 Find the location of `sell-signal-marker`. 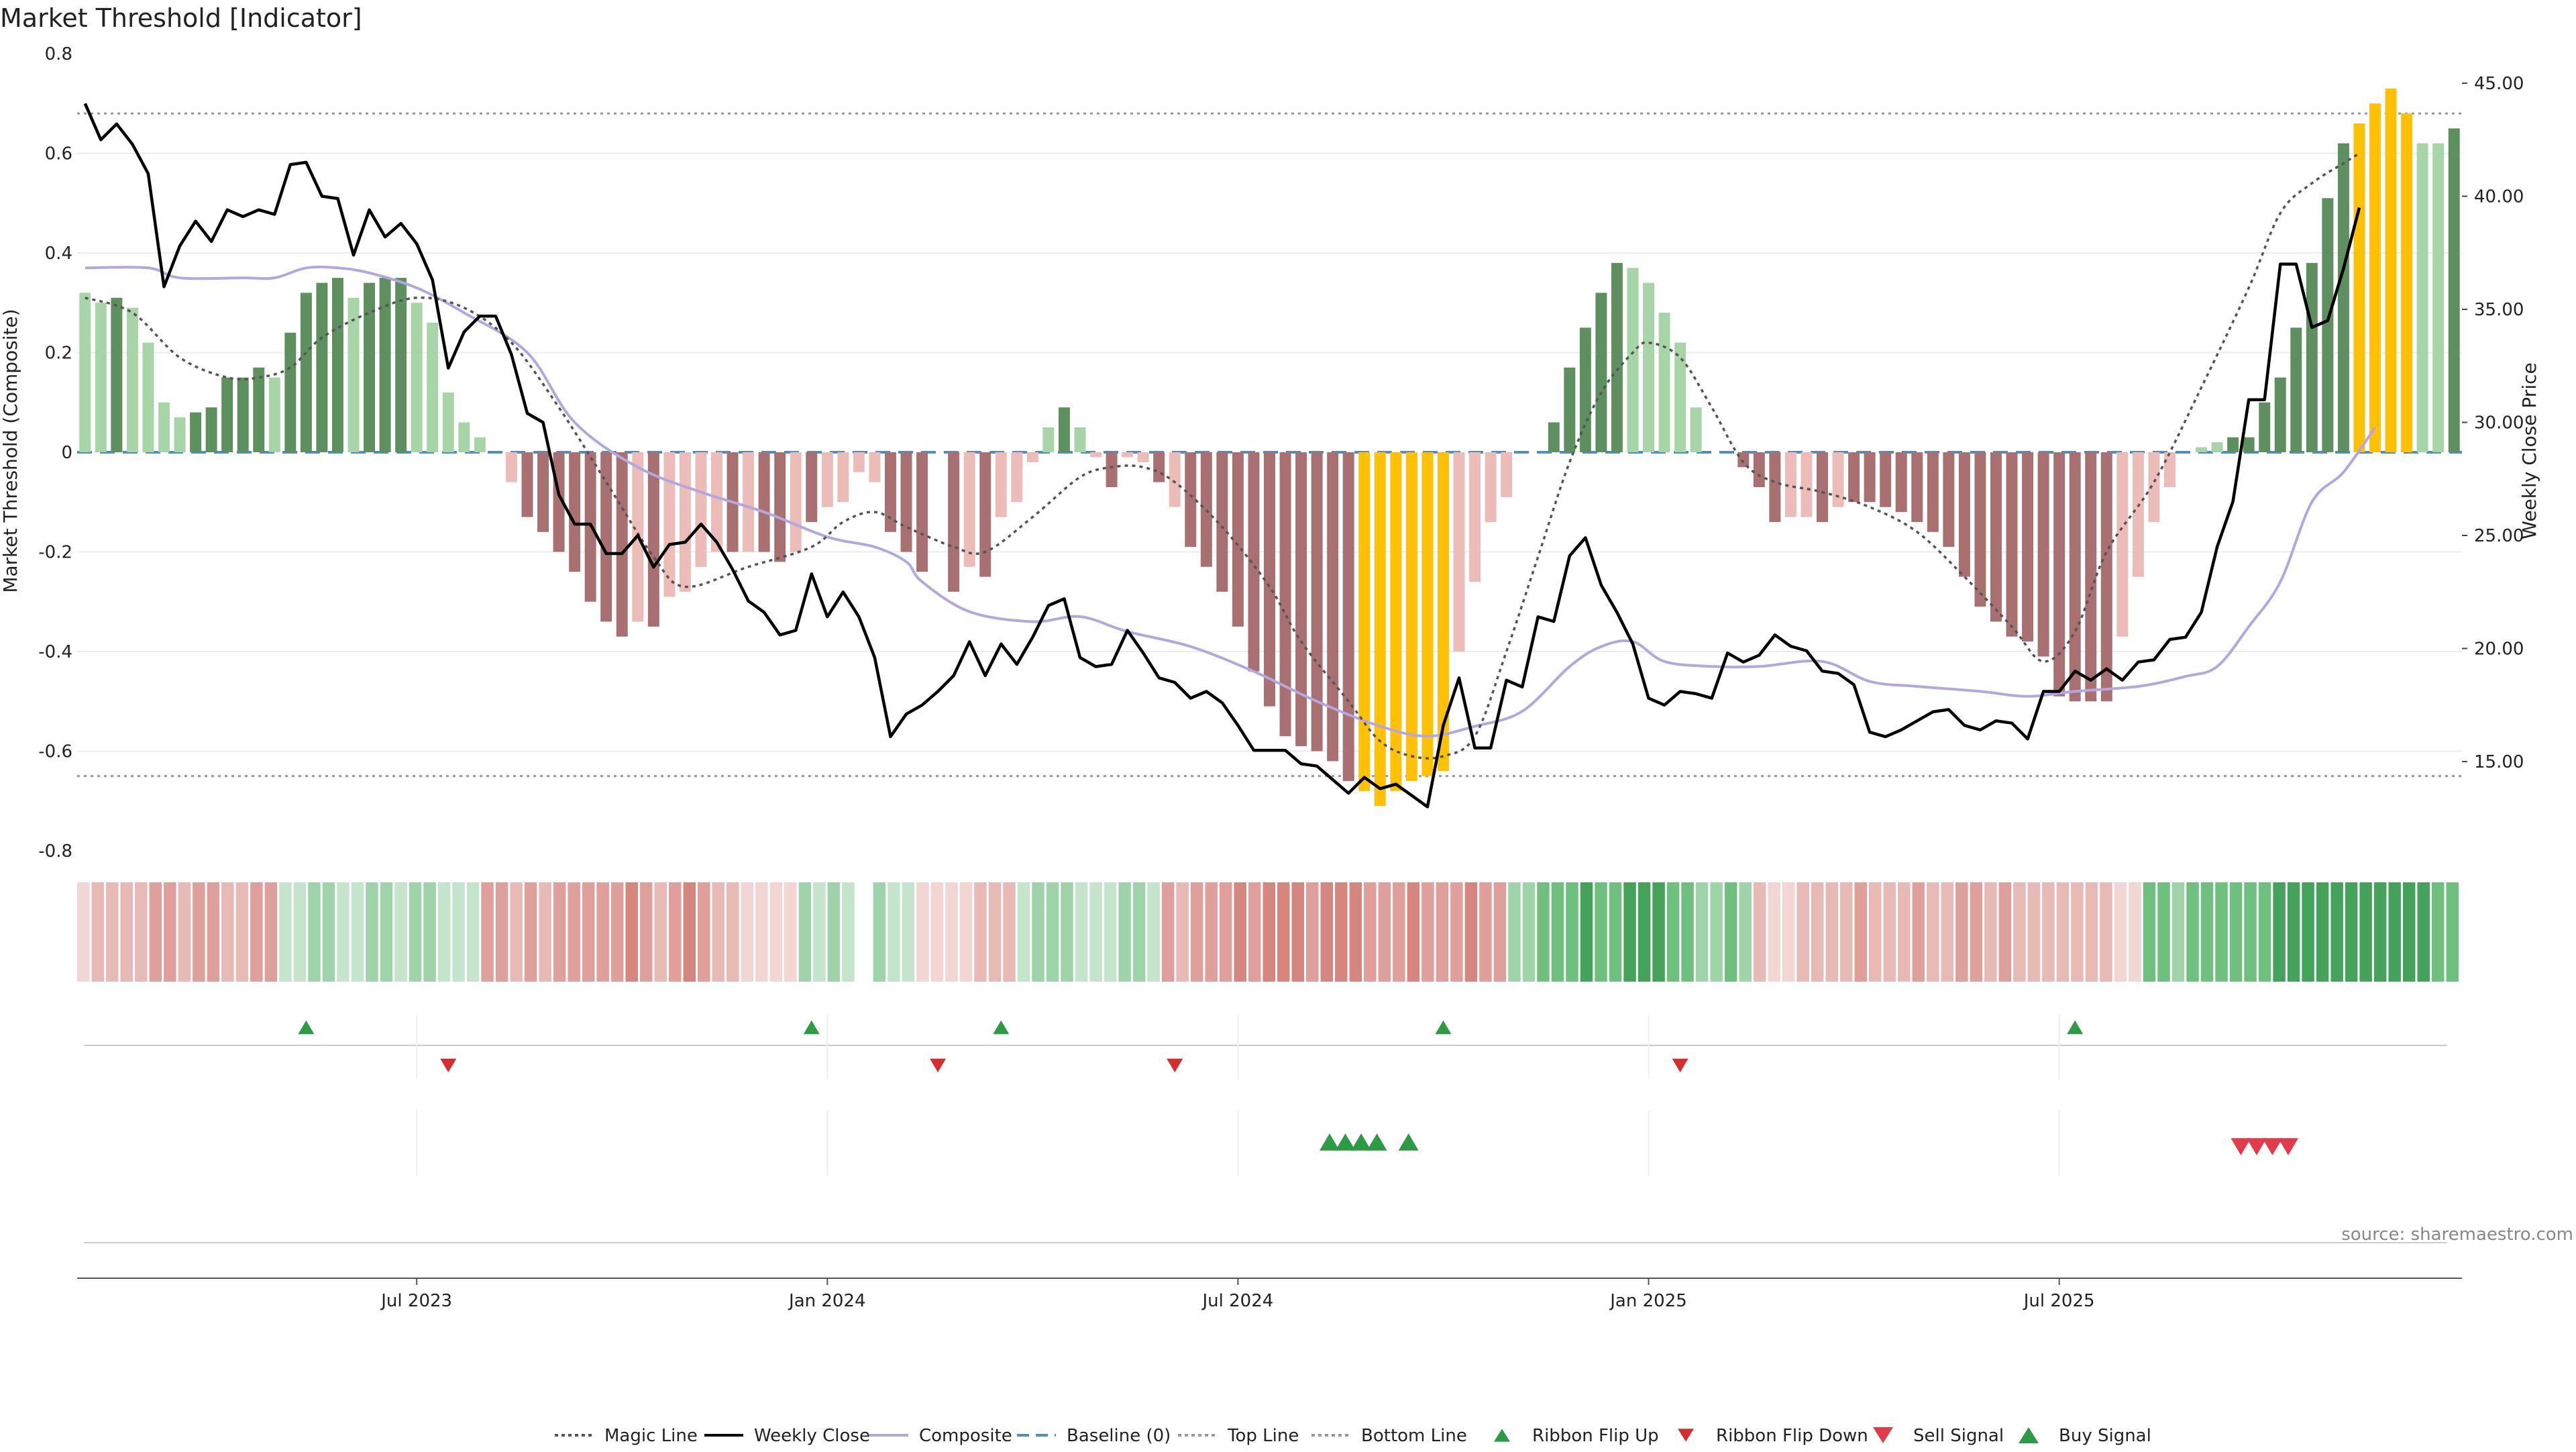

sell-signal-marker is located at coordinates (2256, 1147).